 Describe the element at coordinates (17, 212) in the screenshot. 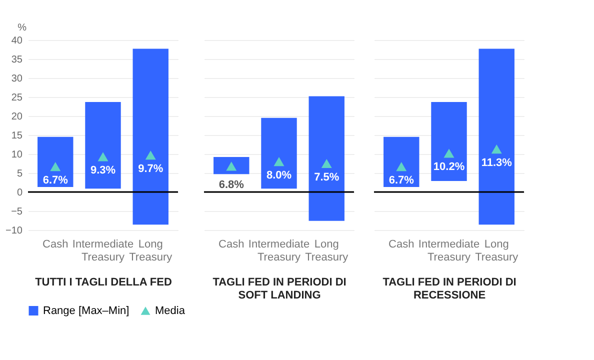

I see `y-tick-label: −5` at that location.